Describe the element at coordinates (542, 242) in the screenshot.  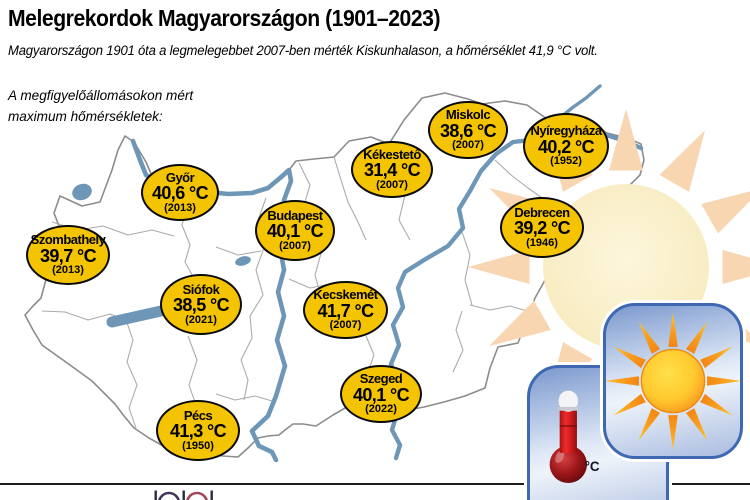
I see `station-year: (1946)` at that location.